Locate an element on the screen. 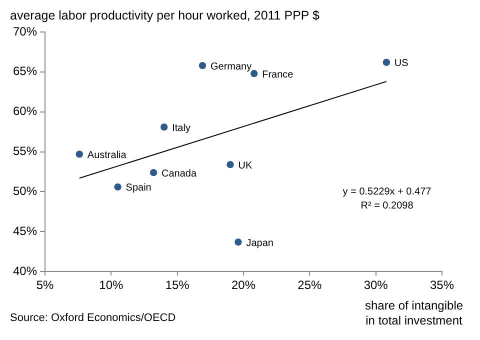  y-tick-label: 45% is located at coordinates (25, 231).